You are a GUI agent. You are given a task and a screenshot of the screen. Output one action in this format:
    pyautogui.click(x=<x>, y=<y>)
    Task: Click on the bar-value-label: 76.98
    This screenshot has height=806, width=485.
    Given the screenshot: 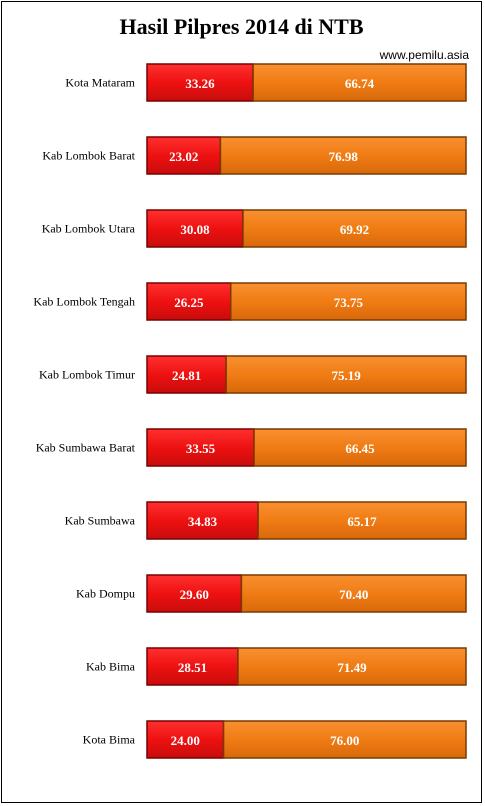 What is the action you would take?
    pyautogui.click(x=344, y=156)
    